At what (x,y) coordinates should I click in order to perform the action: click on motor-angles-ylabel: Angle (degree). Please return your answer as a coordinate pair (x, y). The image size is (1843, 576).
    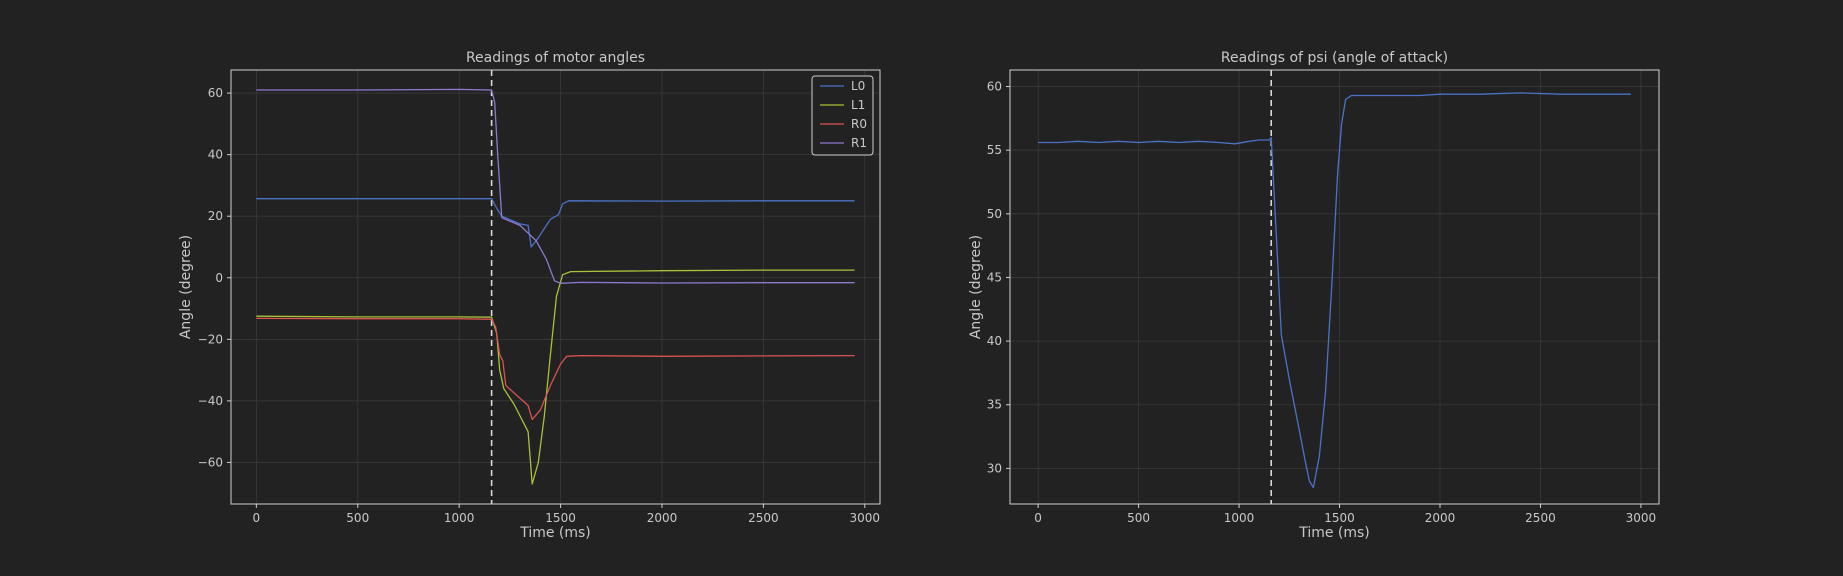
    Looking at the image, I should click on (186, 287).